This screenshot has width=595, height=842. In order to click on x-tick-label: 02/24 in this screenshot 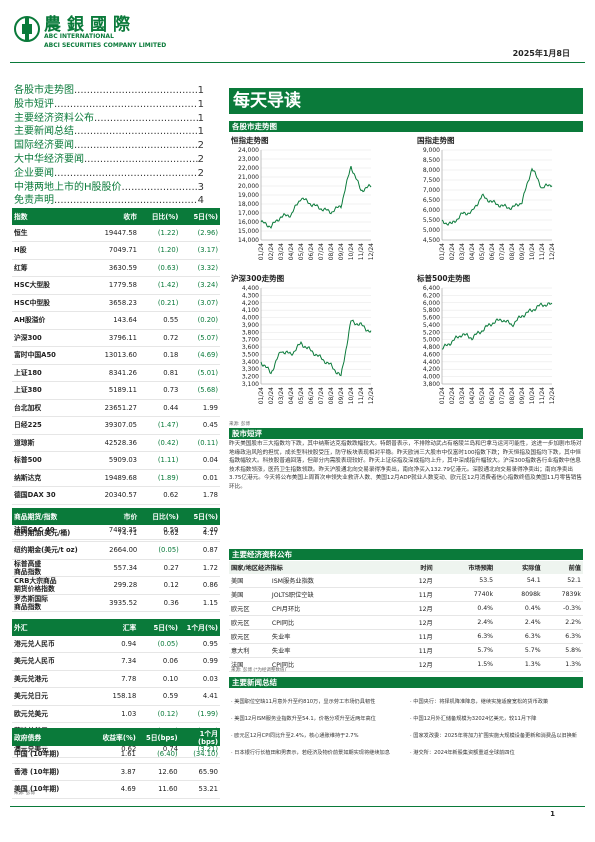, I will do `click(452, 395)`.